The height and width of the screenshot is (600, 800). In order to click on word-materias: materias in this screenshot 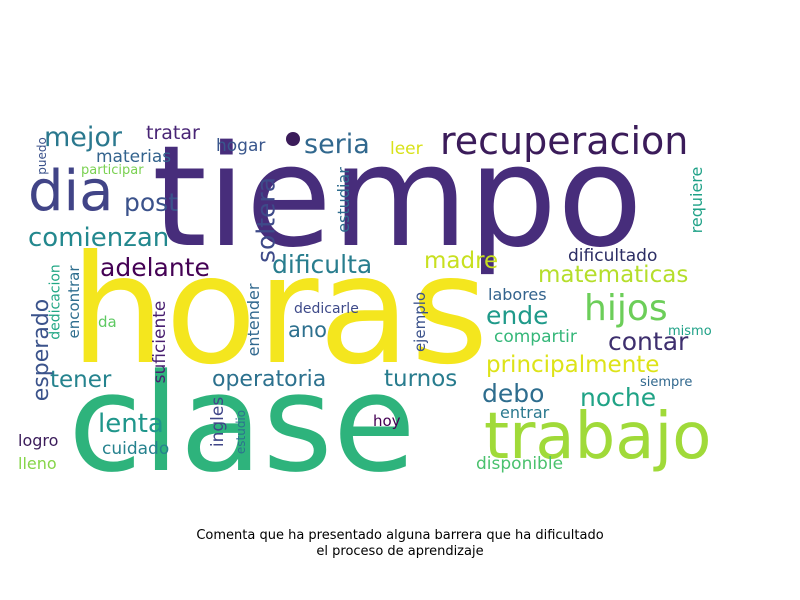, I will do `click(133, 157)`.